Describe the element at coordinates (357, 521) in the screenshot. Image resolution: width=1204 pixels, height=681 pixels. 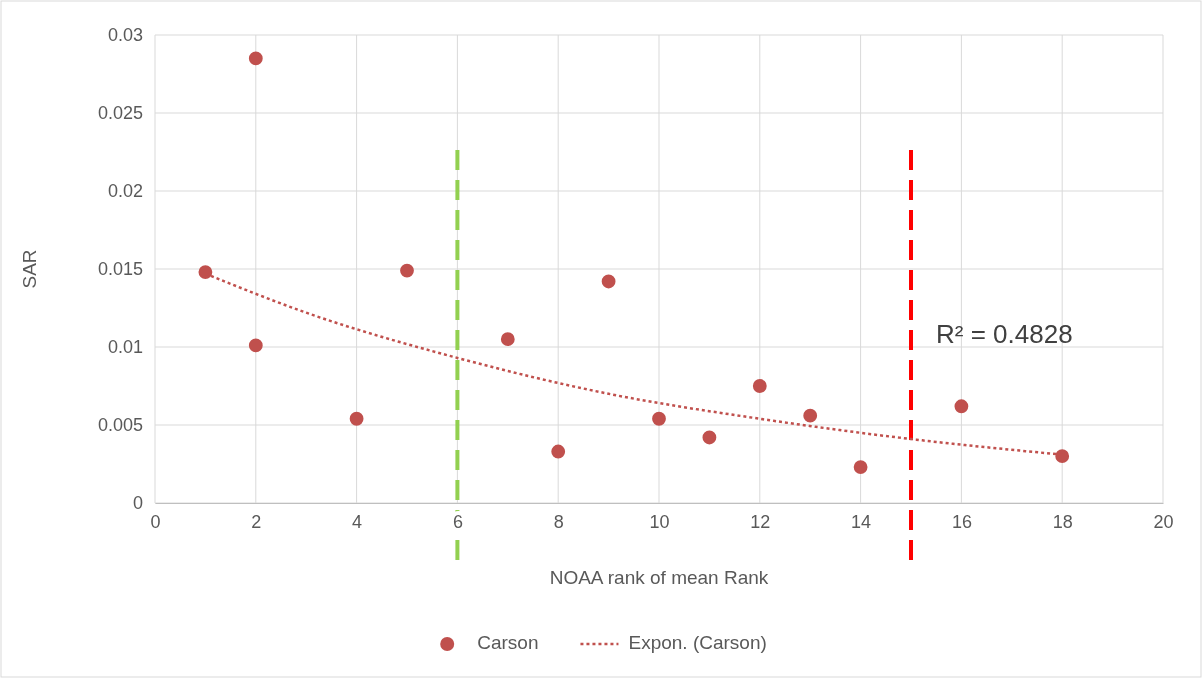
I see `x-tick-label: 4` at that location.